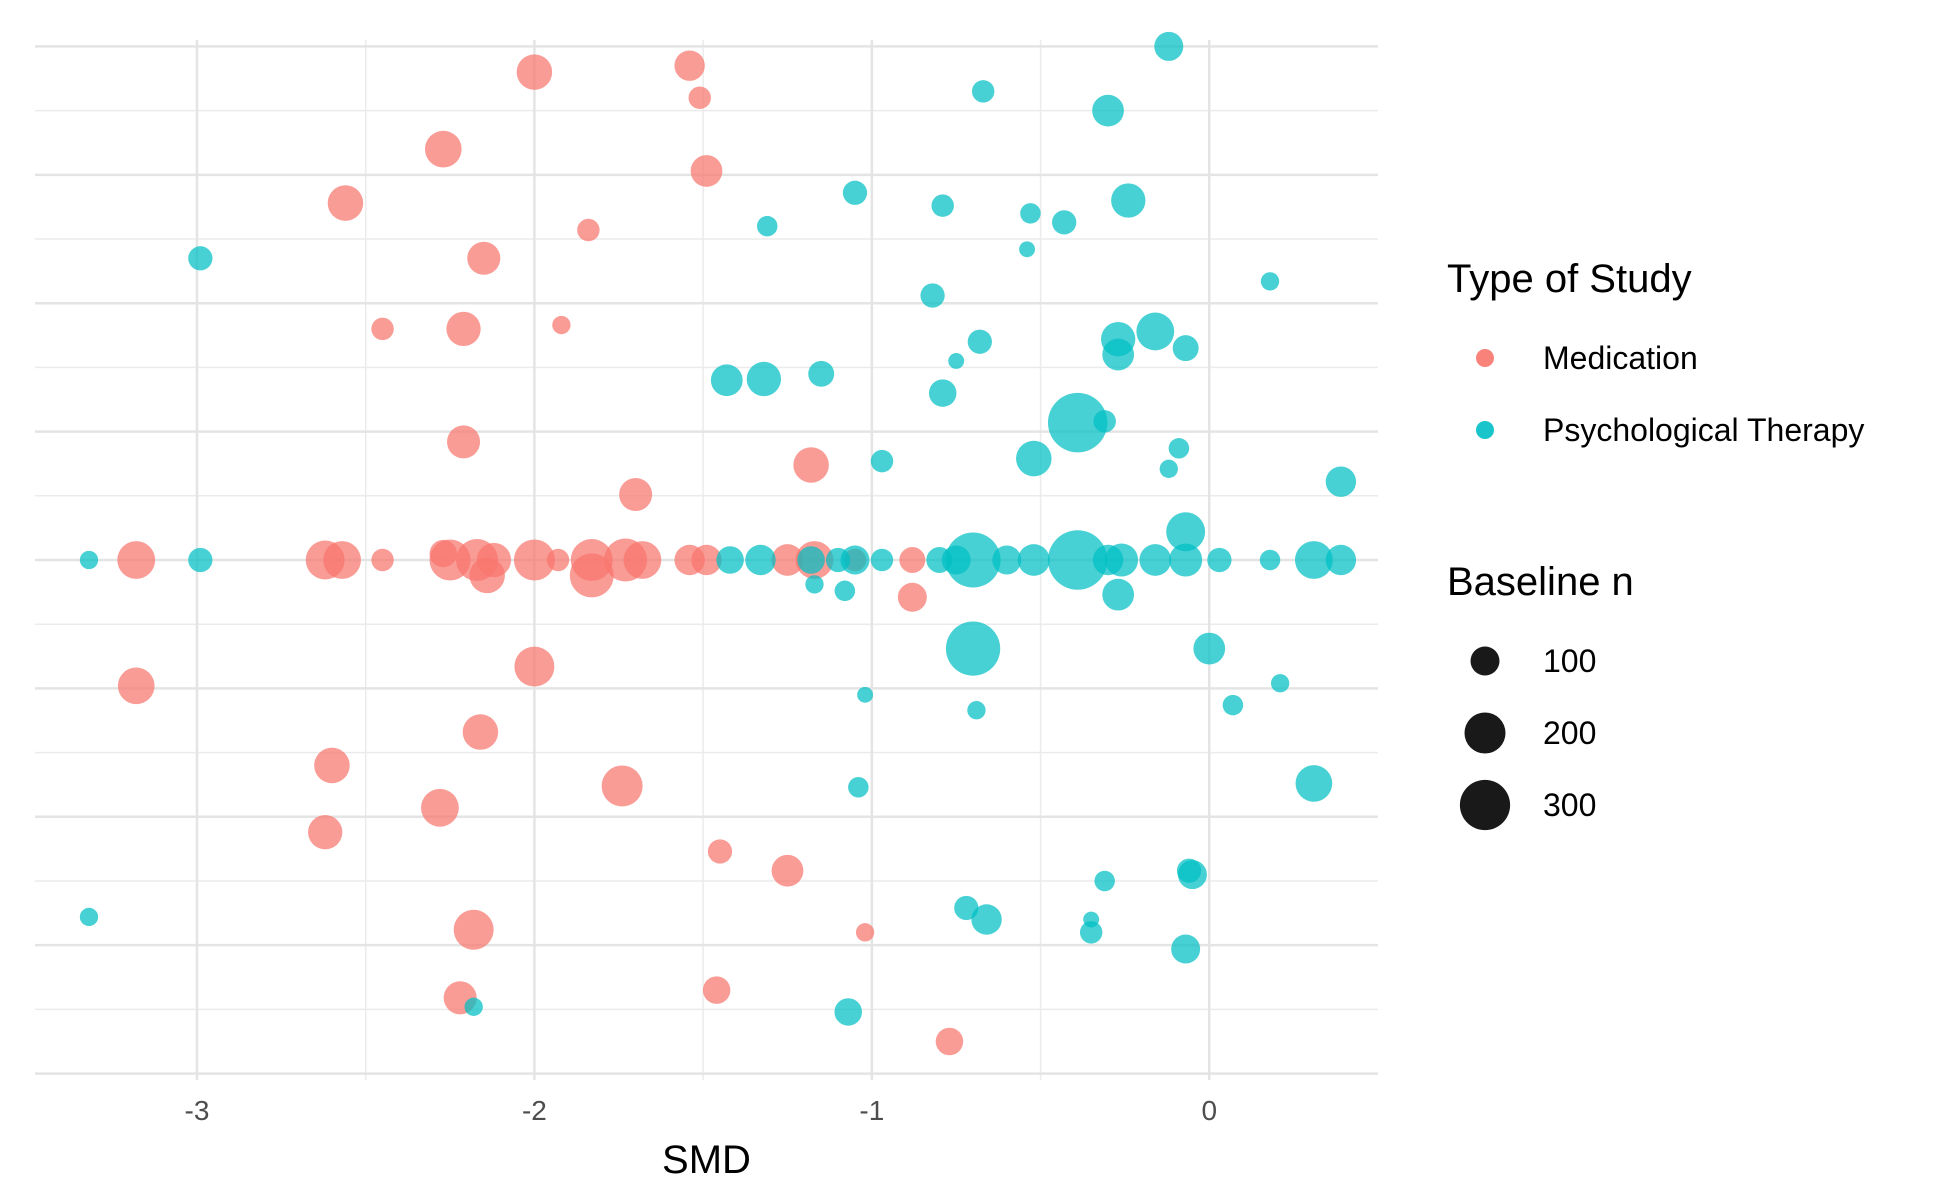 Image resolution: width=1950 pixels, height=1200 pixels. What do you see at coordinates (197, 1110) in the screenshot?
I see `x-tick-label: -3` at bounding box center [197, 1110].